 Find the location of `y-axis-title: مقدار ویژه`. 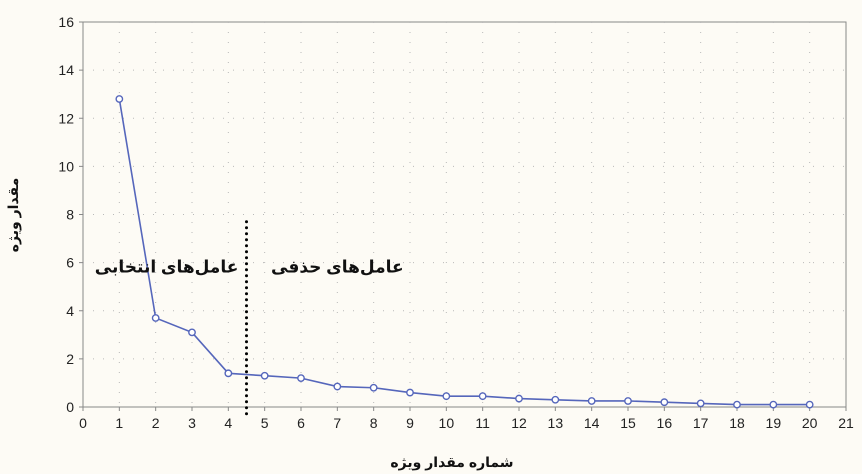

y-axis-title: مقدار ویژه is located at coordinates (13, 215).